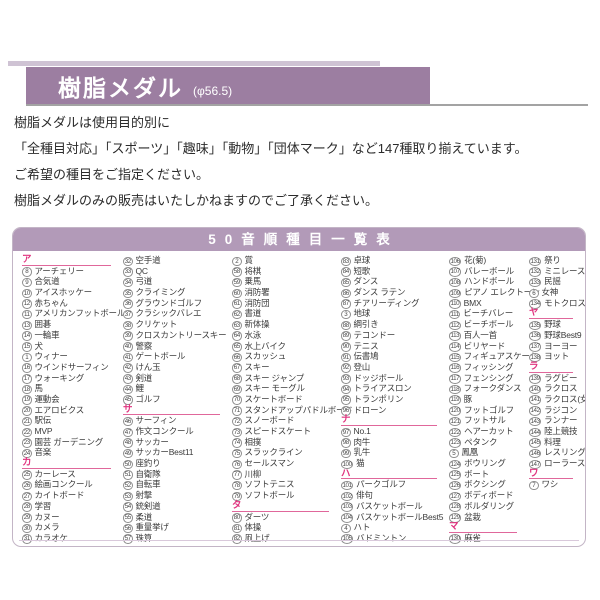 The image size is (600, 600). What do you see at coordinates (286, 367) in the screenshot?
I see `list-item: 67 スキー` at bounding box center [286, 367].